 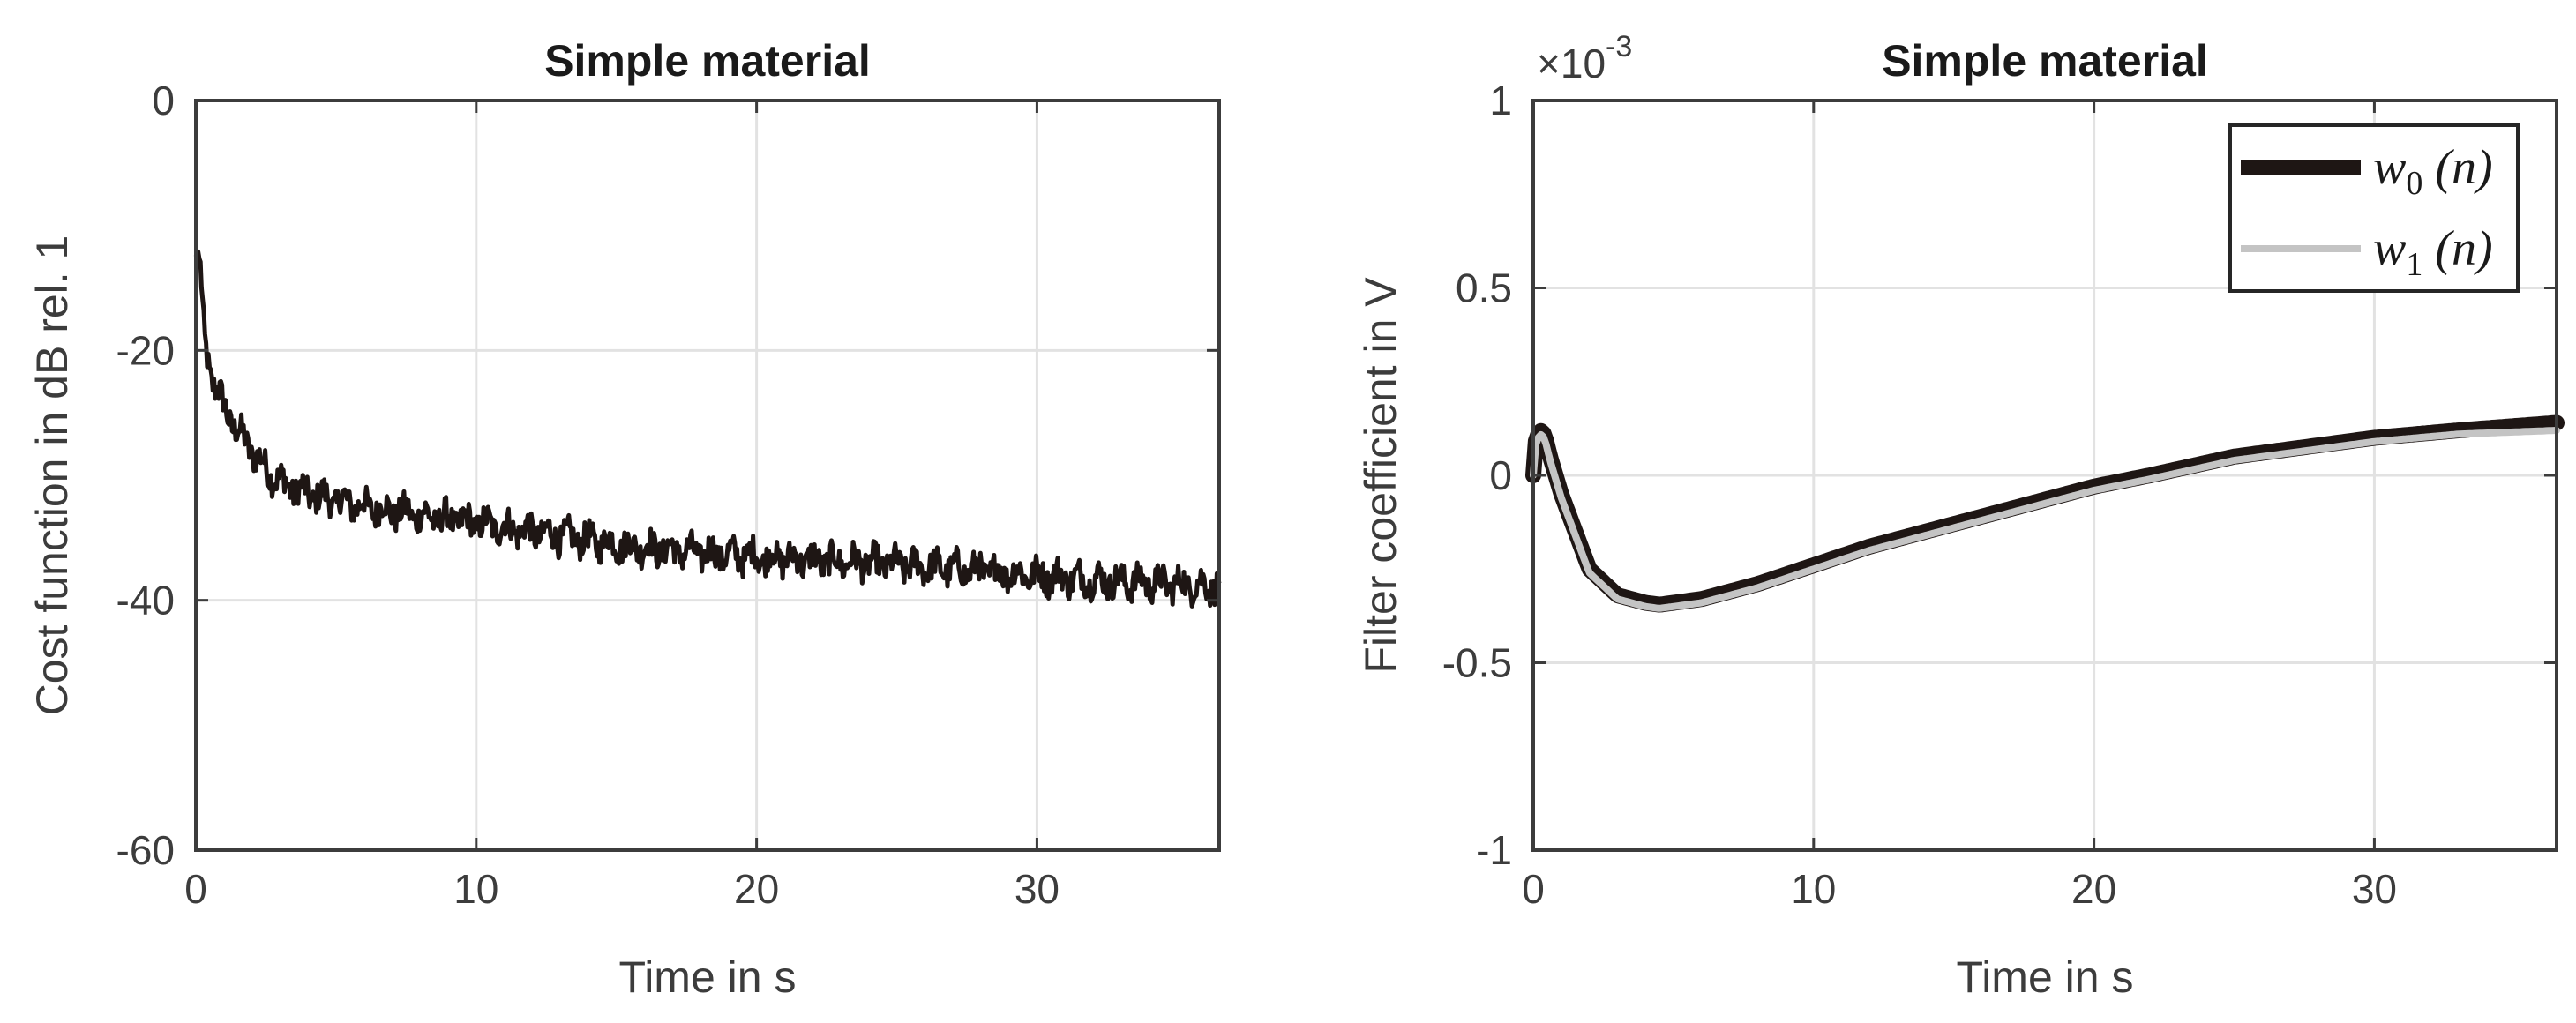 I want to click on legend-label-w1-base: w, so click(x=2390, y=249).